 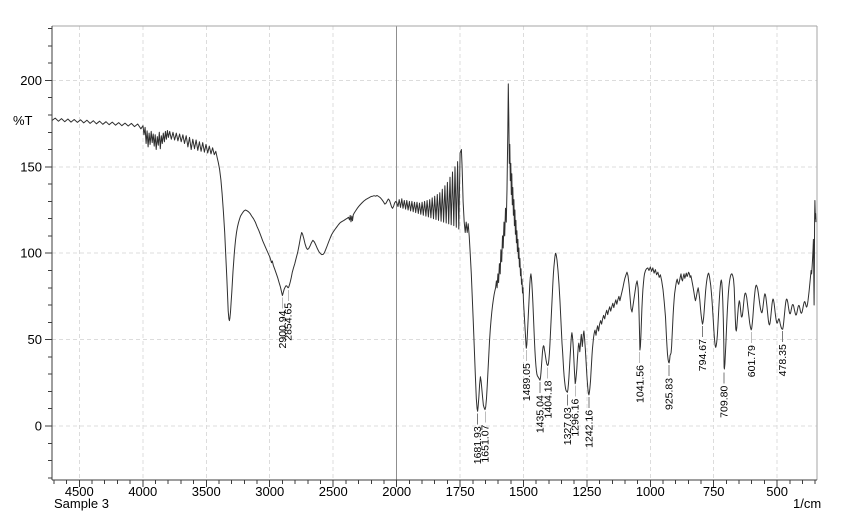 What do you see at coordinates (670, 394) in the screenshot?
I see `peak-label: 925.83` at bounding box center [670, 394].